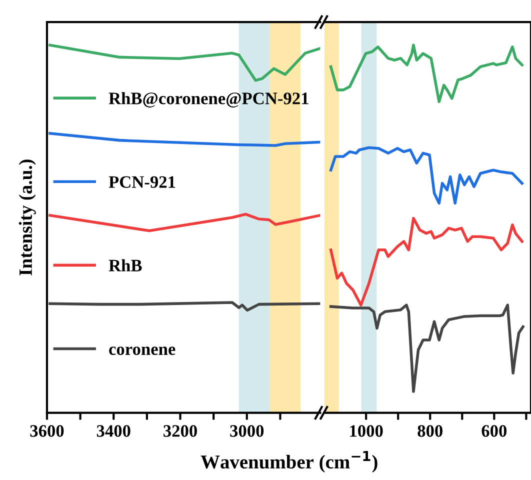  I want to click on x-tick-label: 3000, so click(247, 431).